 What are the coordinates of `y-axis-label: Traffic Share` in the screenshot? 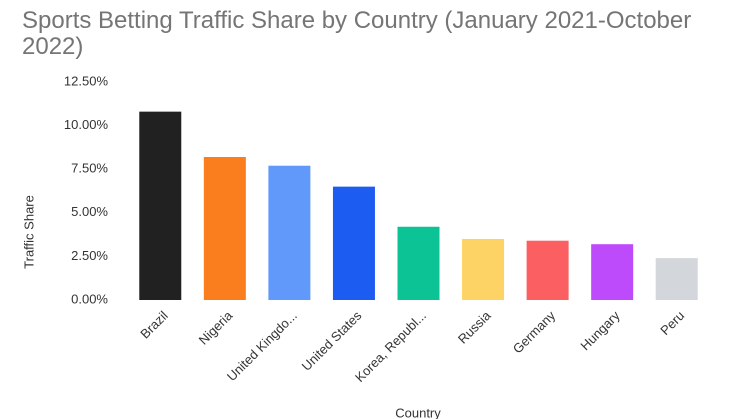 It's located at (28, 232).